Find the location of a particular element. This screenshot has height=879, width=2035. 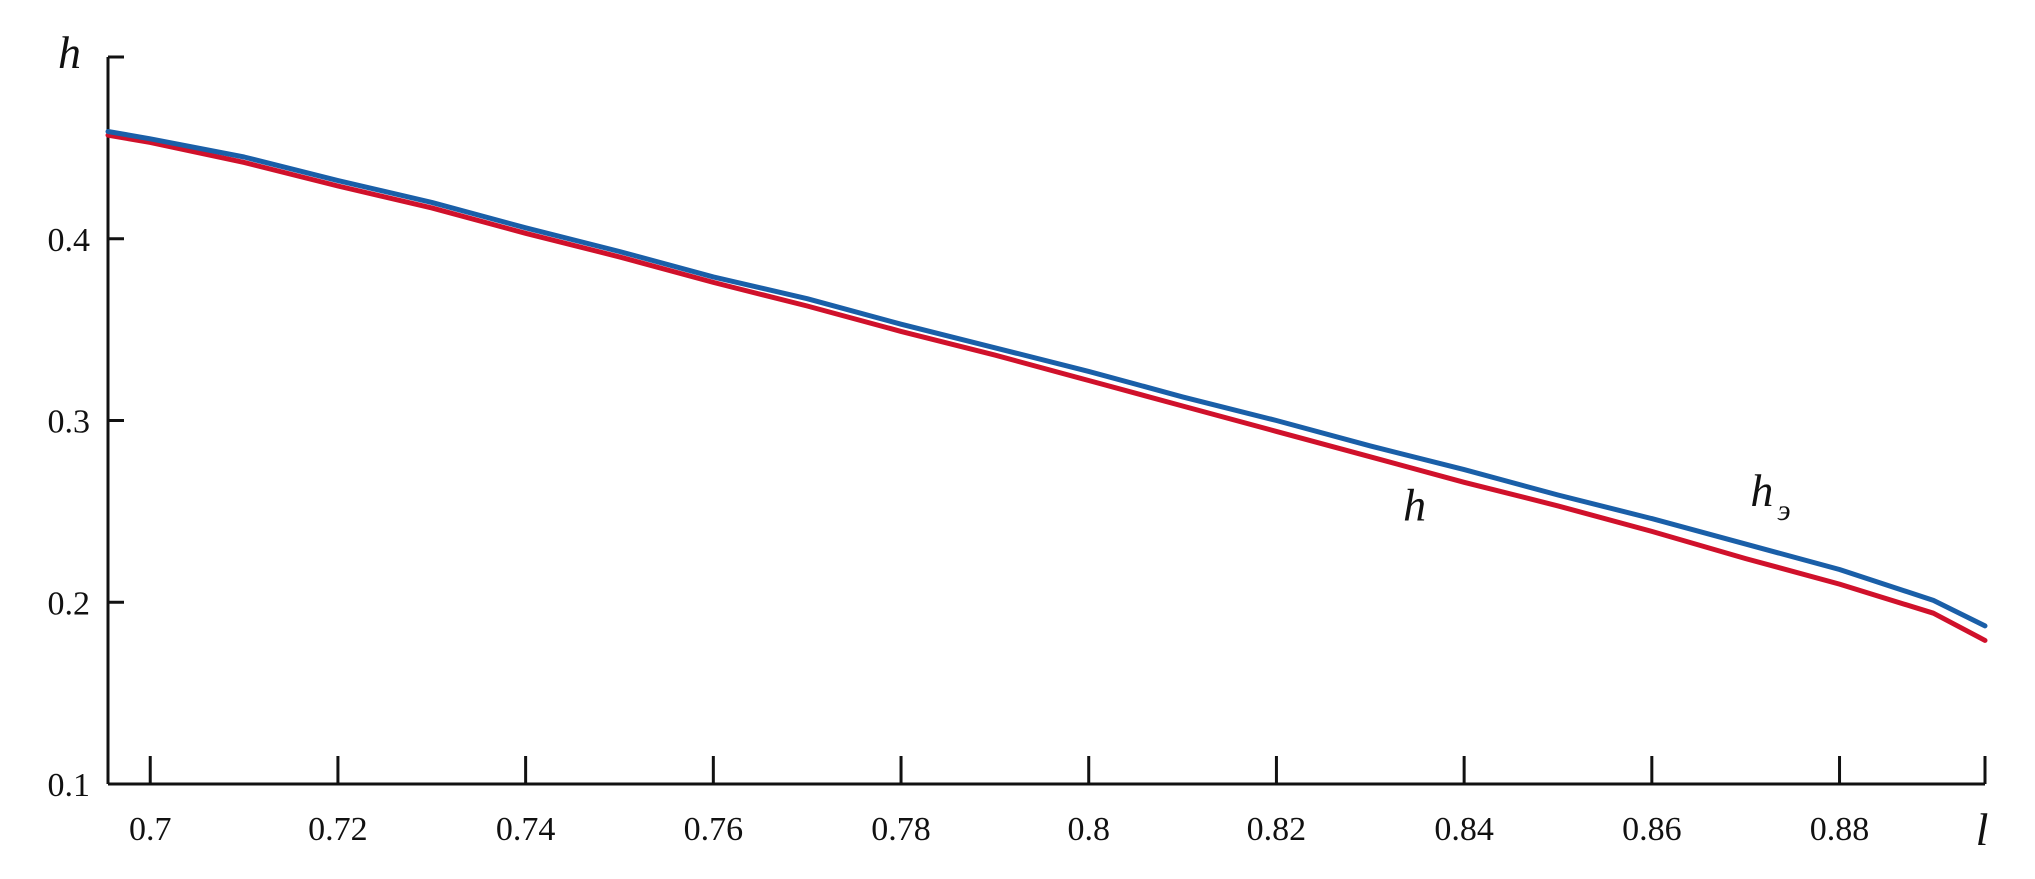

x-axis-title: l is located at coordinates (1982, 829).